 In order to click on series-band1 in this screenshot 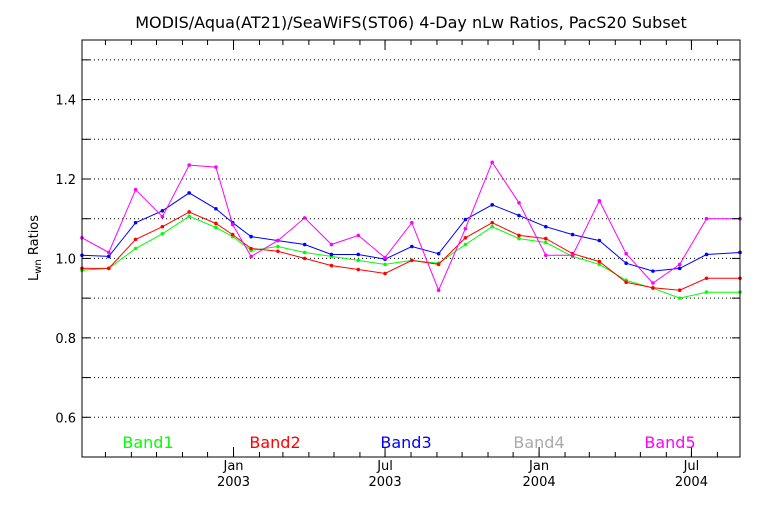, I will do `click(411, 257)`.